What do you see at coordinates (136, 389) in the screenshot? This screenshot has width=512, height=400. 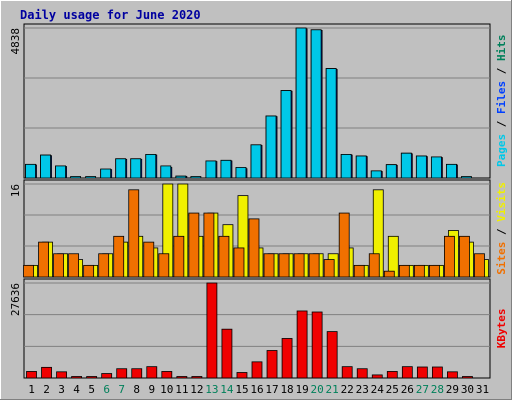 I see `x-label-8: 8` at bounding box center [136, 389].